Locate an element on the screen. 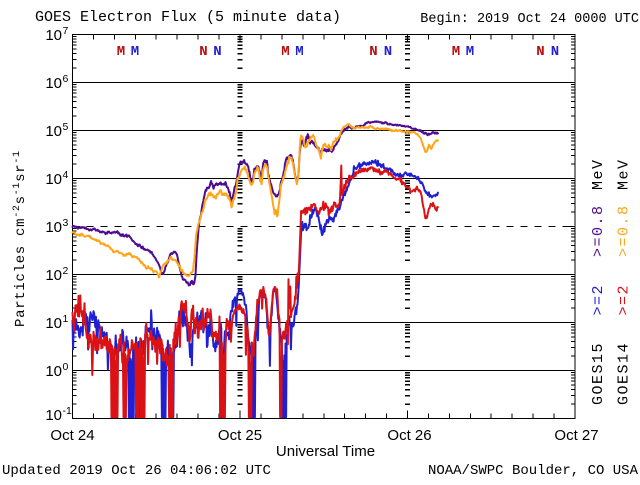 This screenshot has height=485, width=640. svg-text: 7 is located at coordinates (66, 31).